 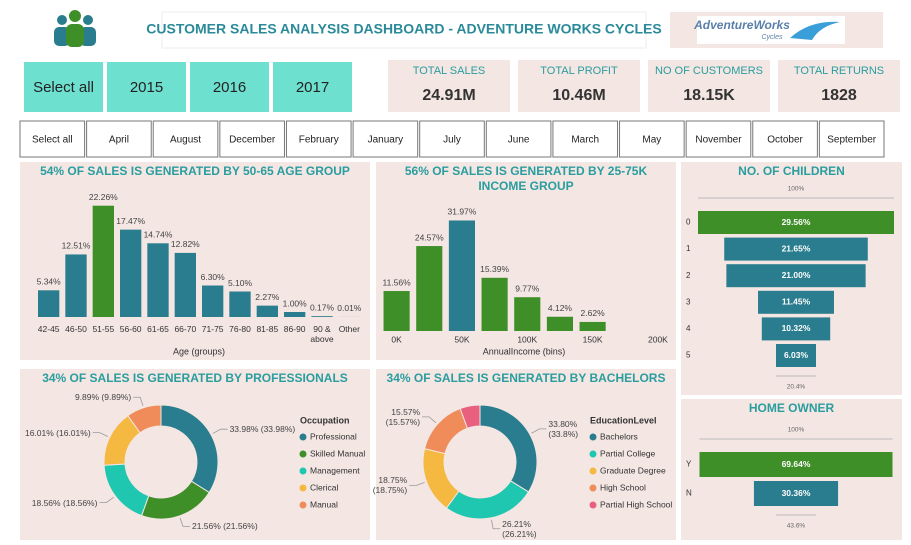 I want to click on month-button-label: May, so click(x=651, y=140).